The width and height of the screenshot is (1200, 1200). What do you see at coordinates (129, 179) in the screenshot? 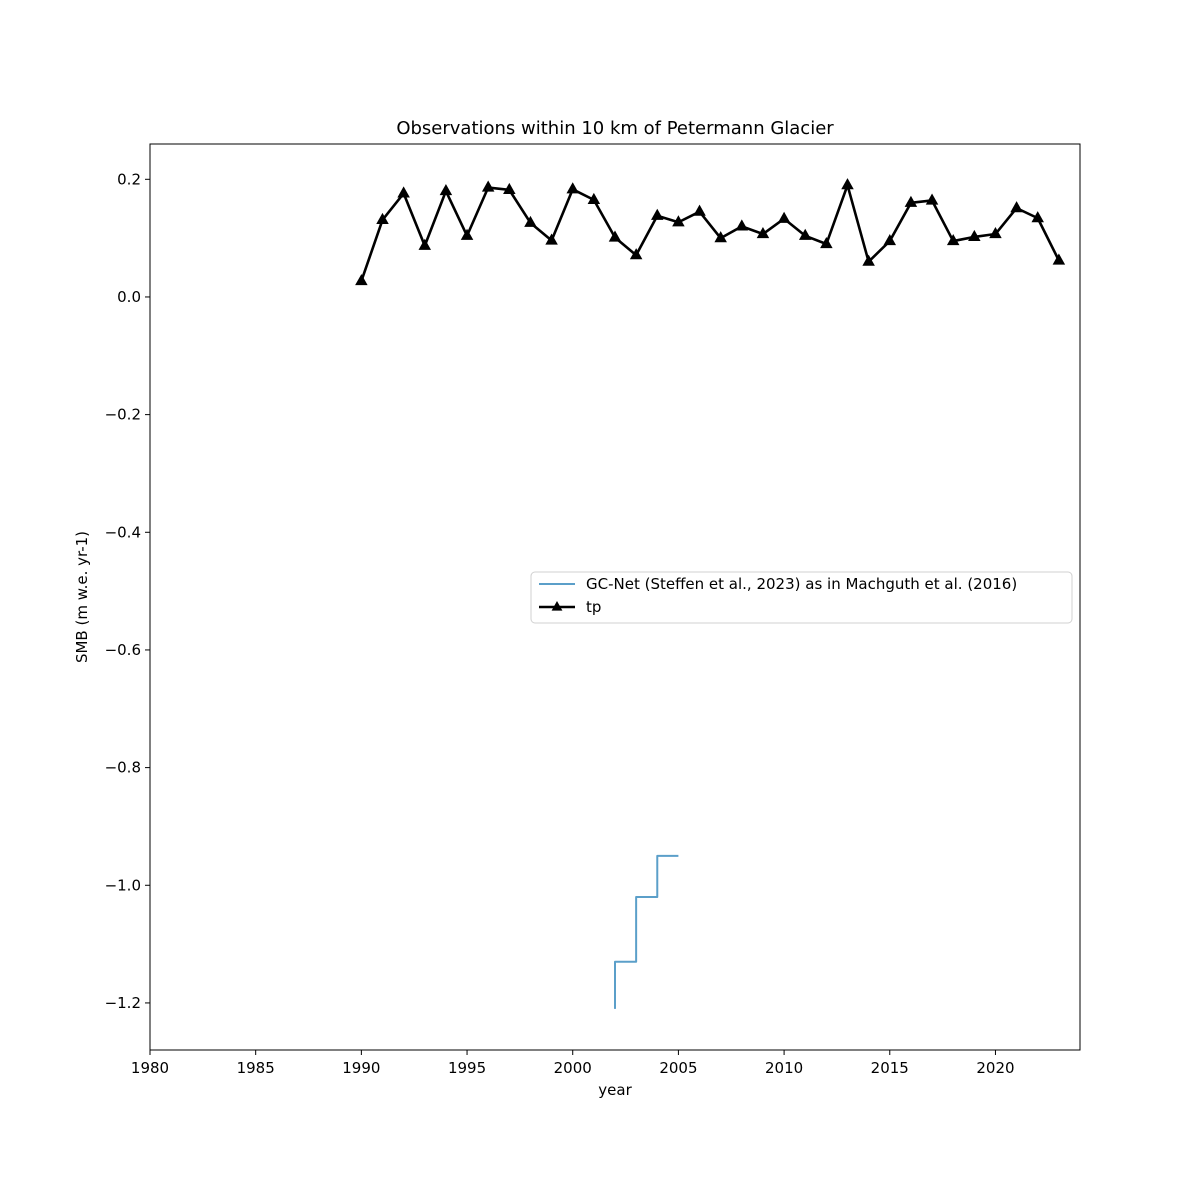
I see `y-tick-label: 0.2` at bounding box center [129, 179].